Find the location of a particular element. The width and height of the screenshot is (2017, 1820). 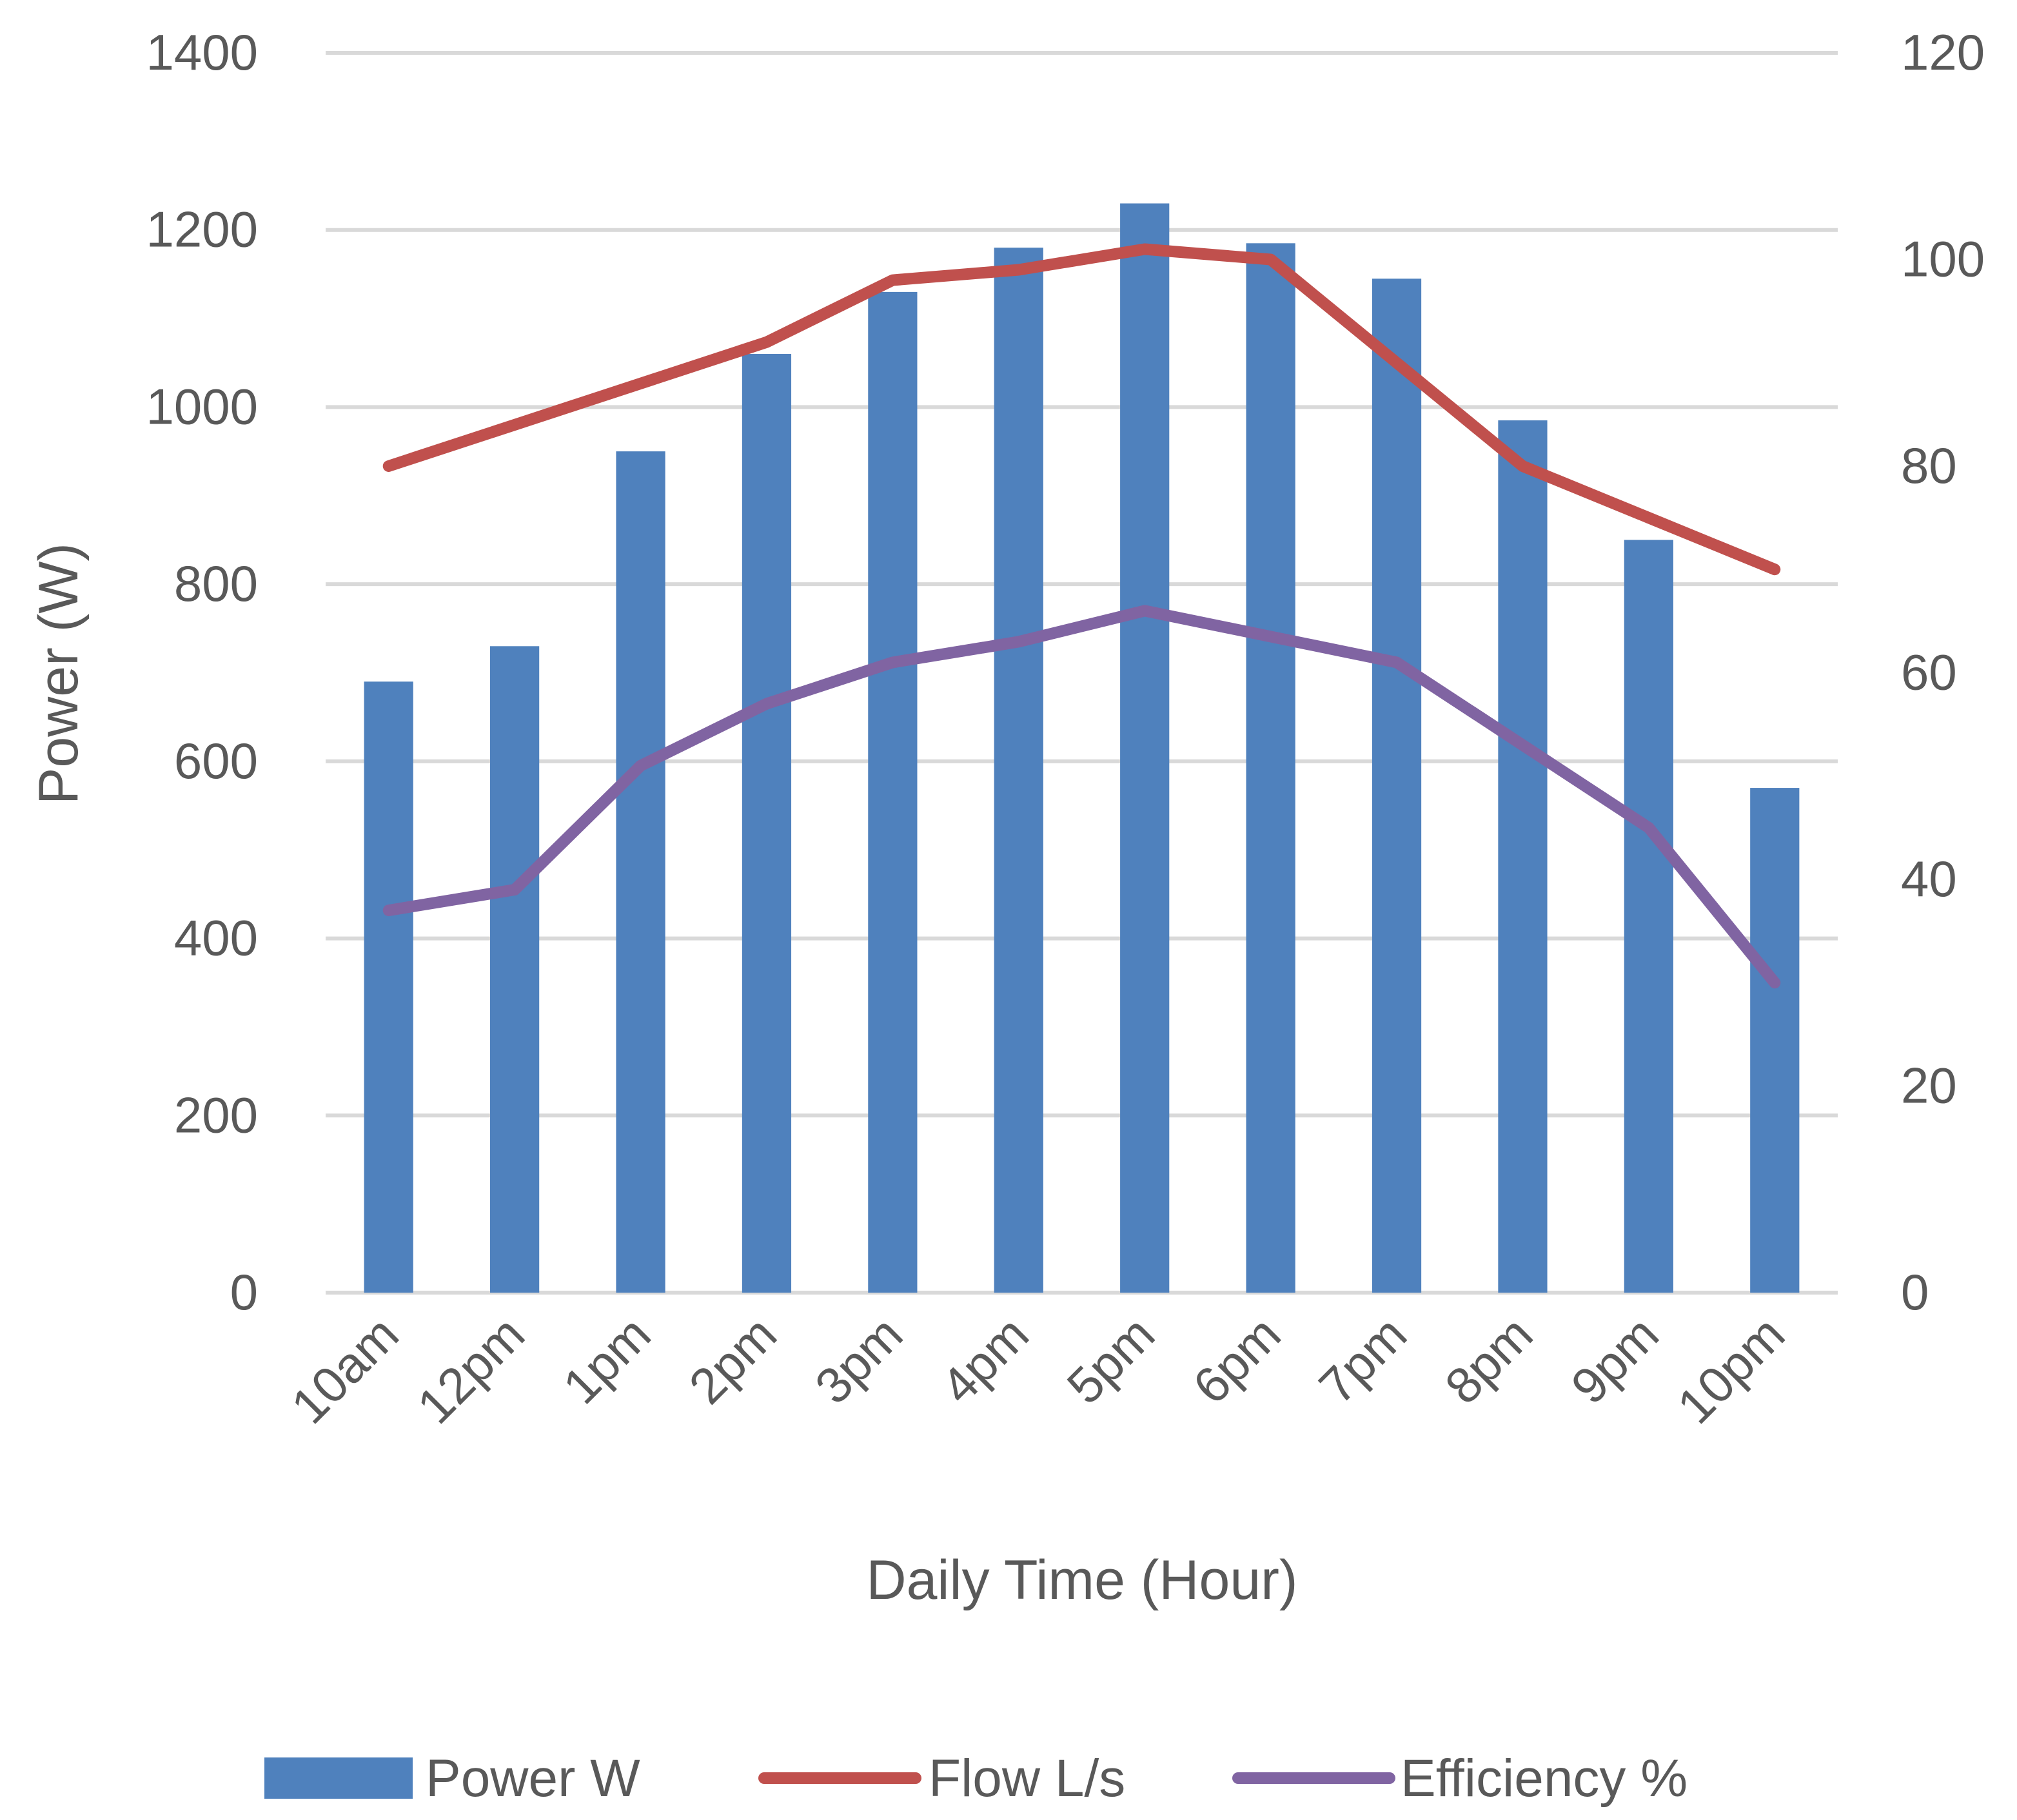

x-tick-label: 10am is located at coordinates (344, 1370).